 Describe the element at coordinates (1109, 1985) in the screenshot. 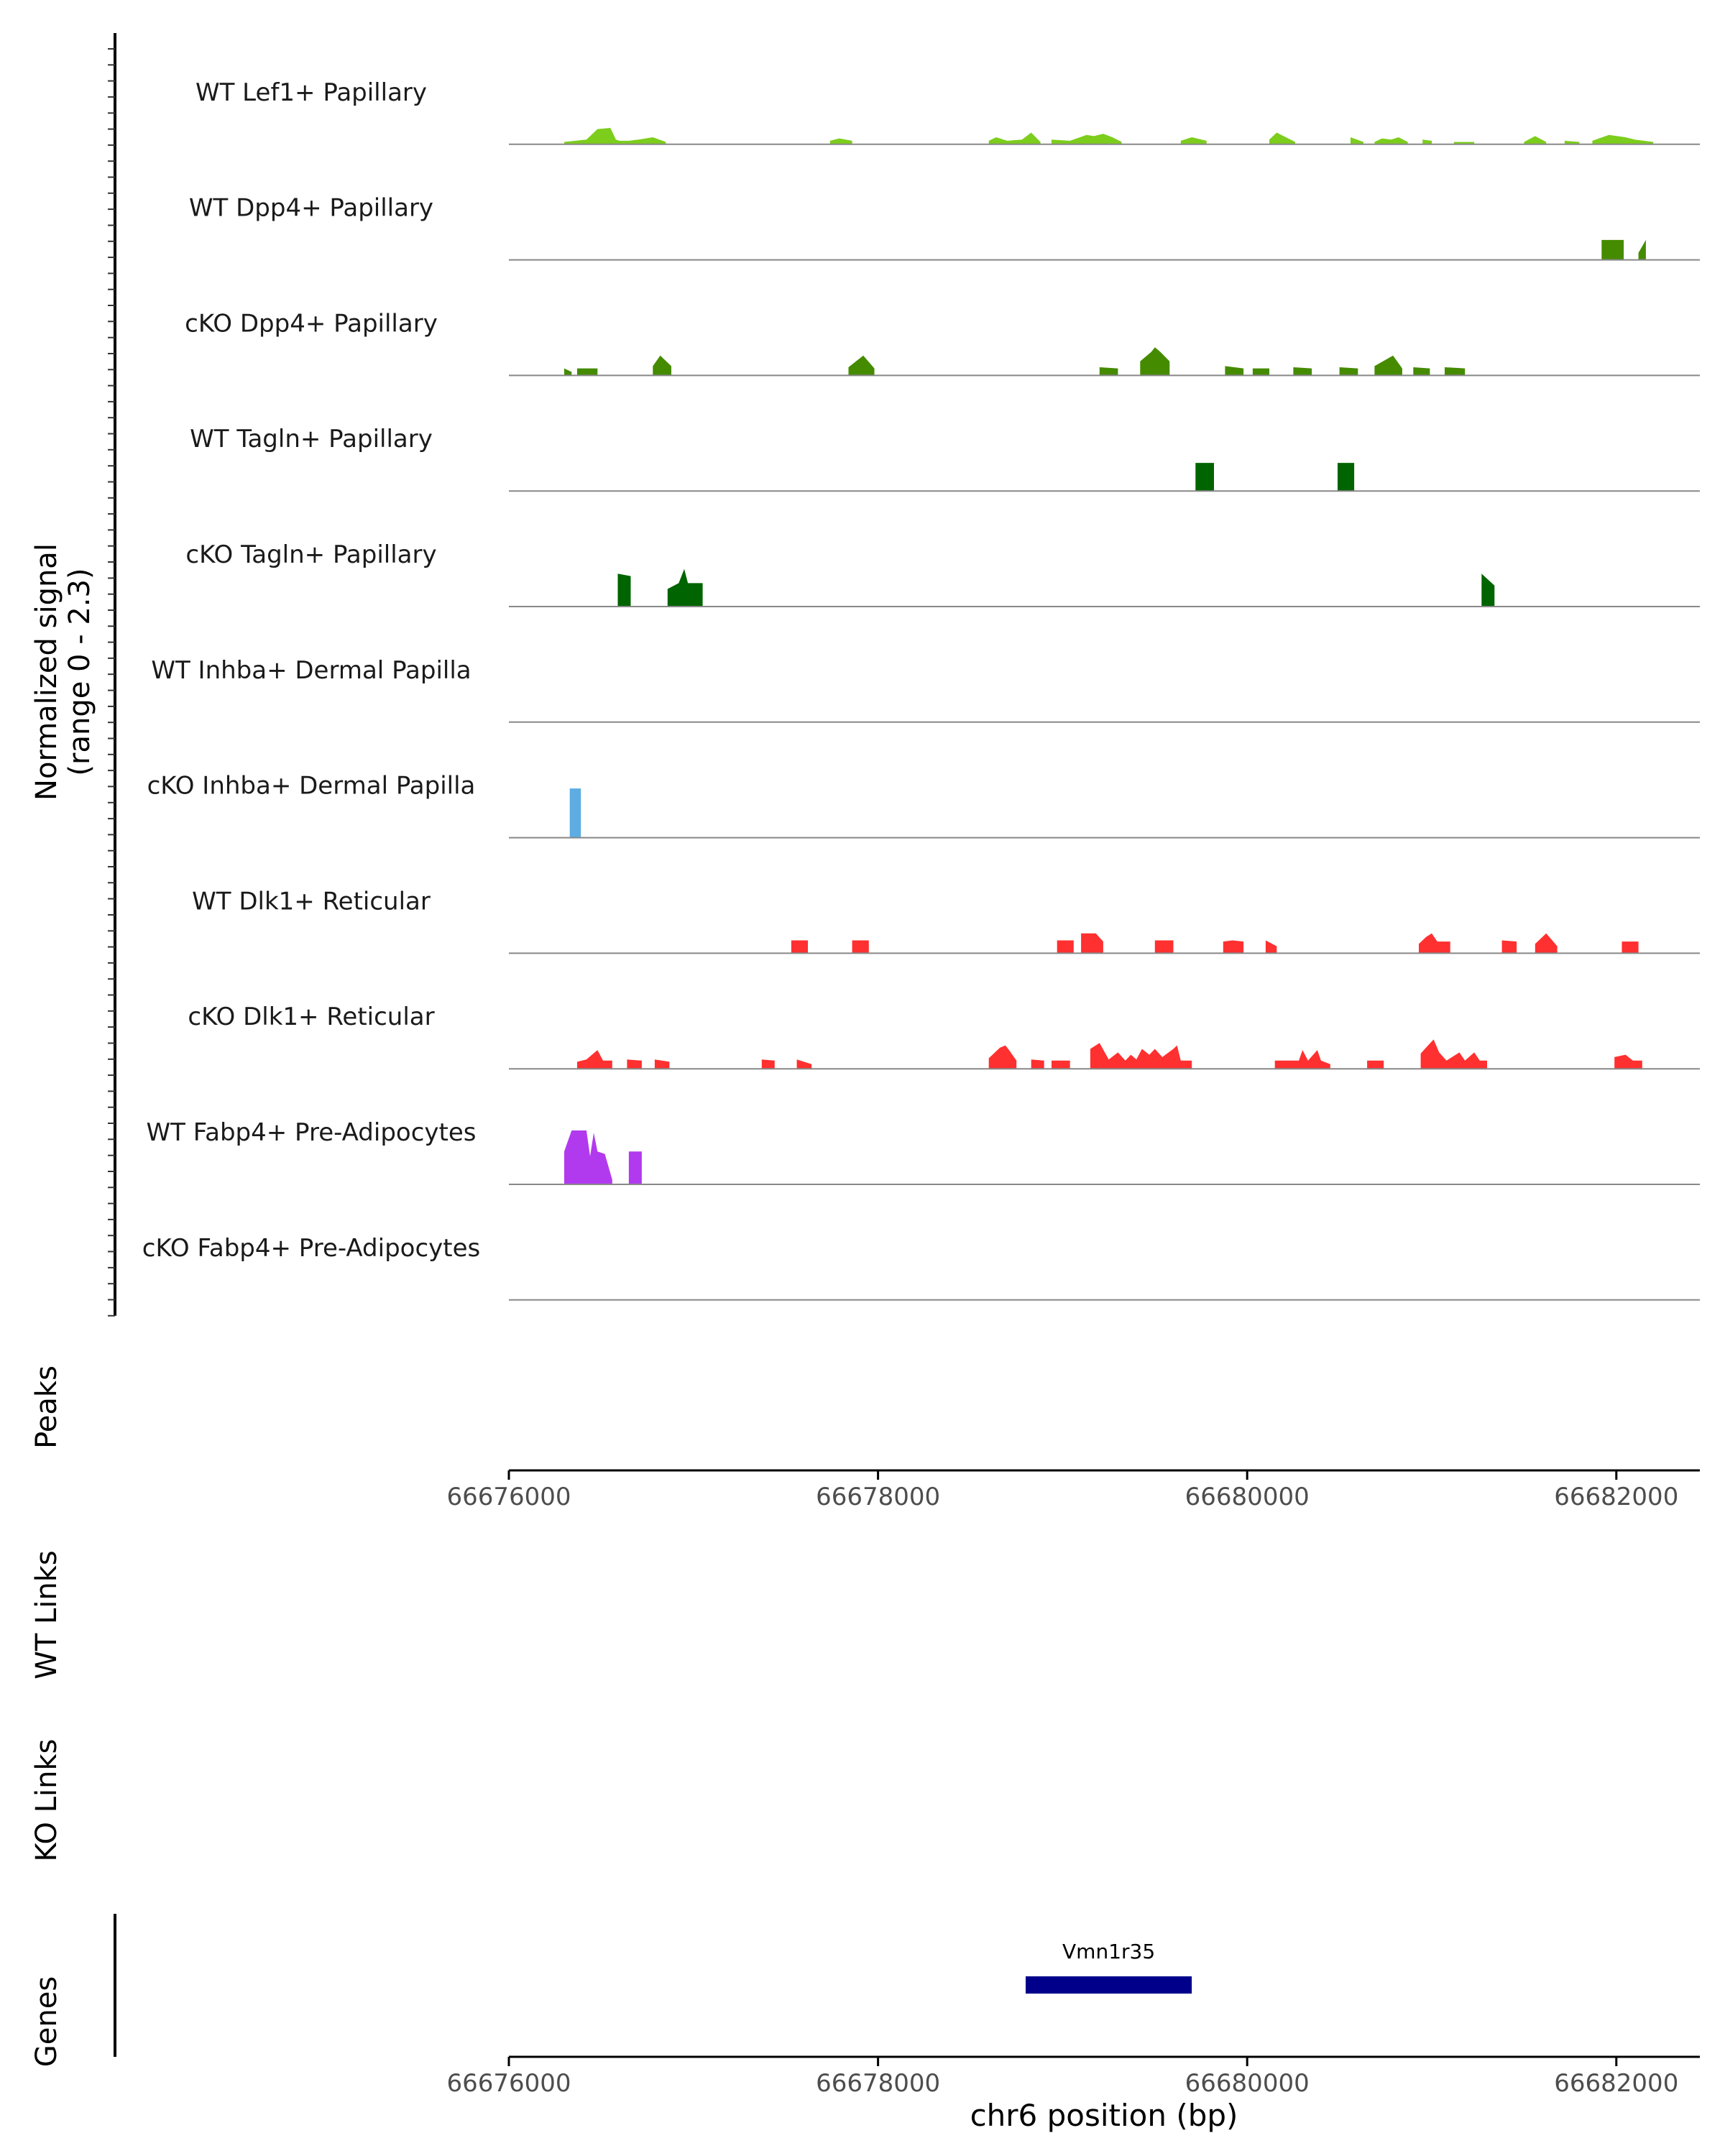

I see `gene-body` at that location.